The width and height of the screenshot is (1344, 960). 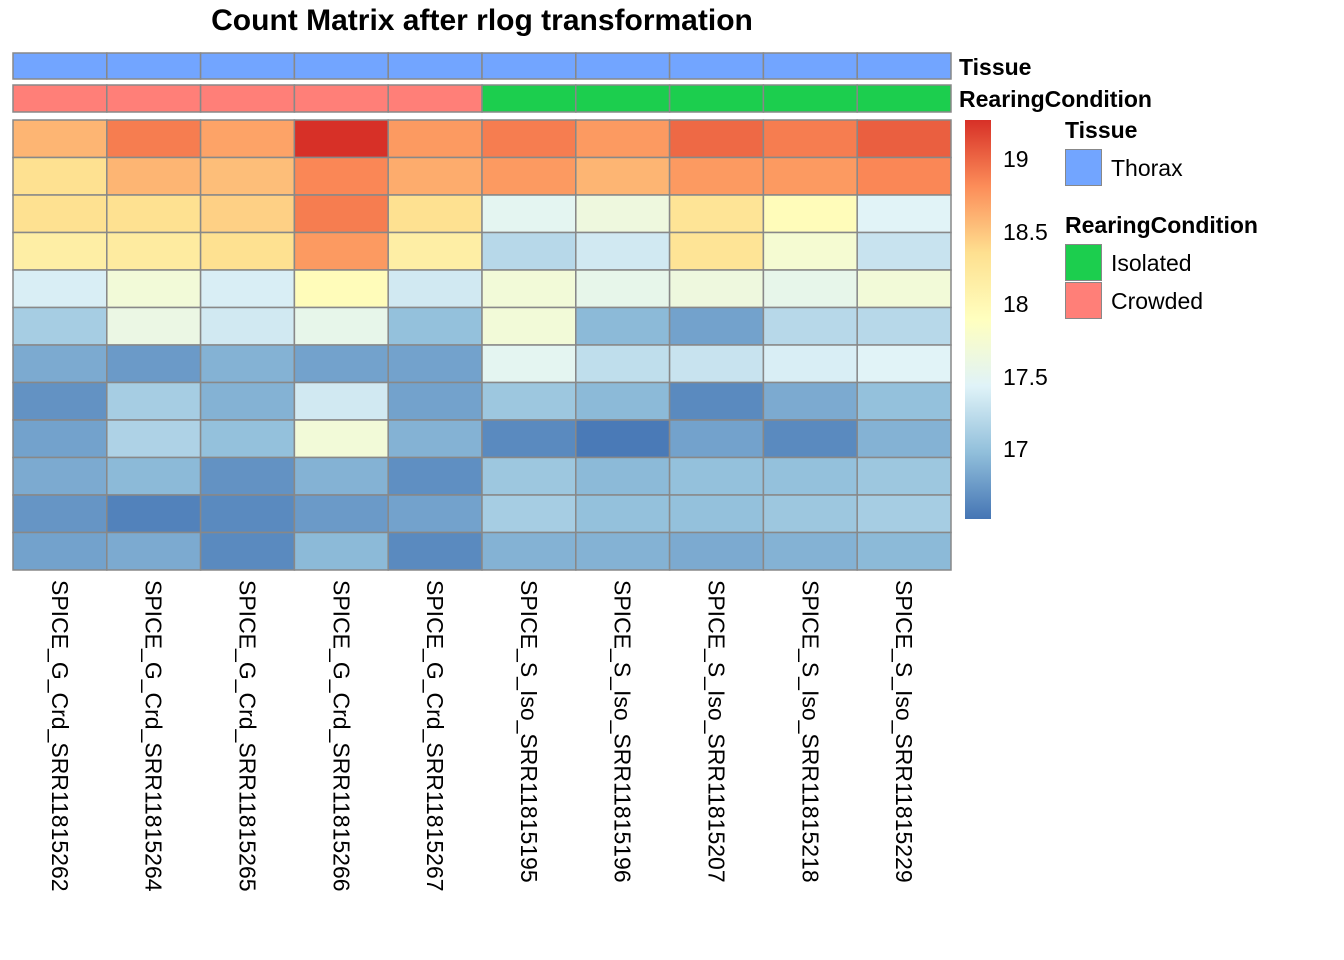 I want to click on legend-swatch-crowded, so click(x=1083, y=300).